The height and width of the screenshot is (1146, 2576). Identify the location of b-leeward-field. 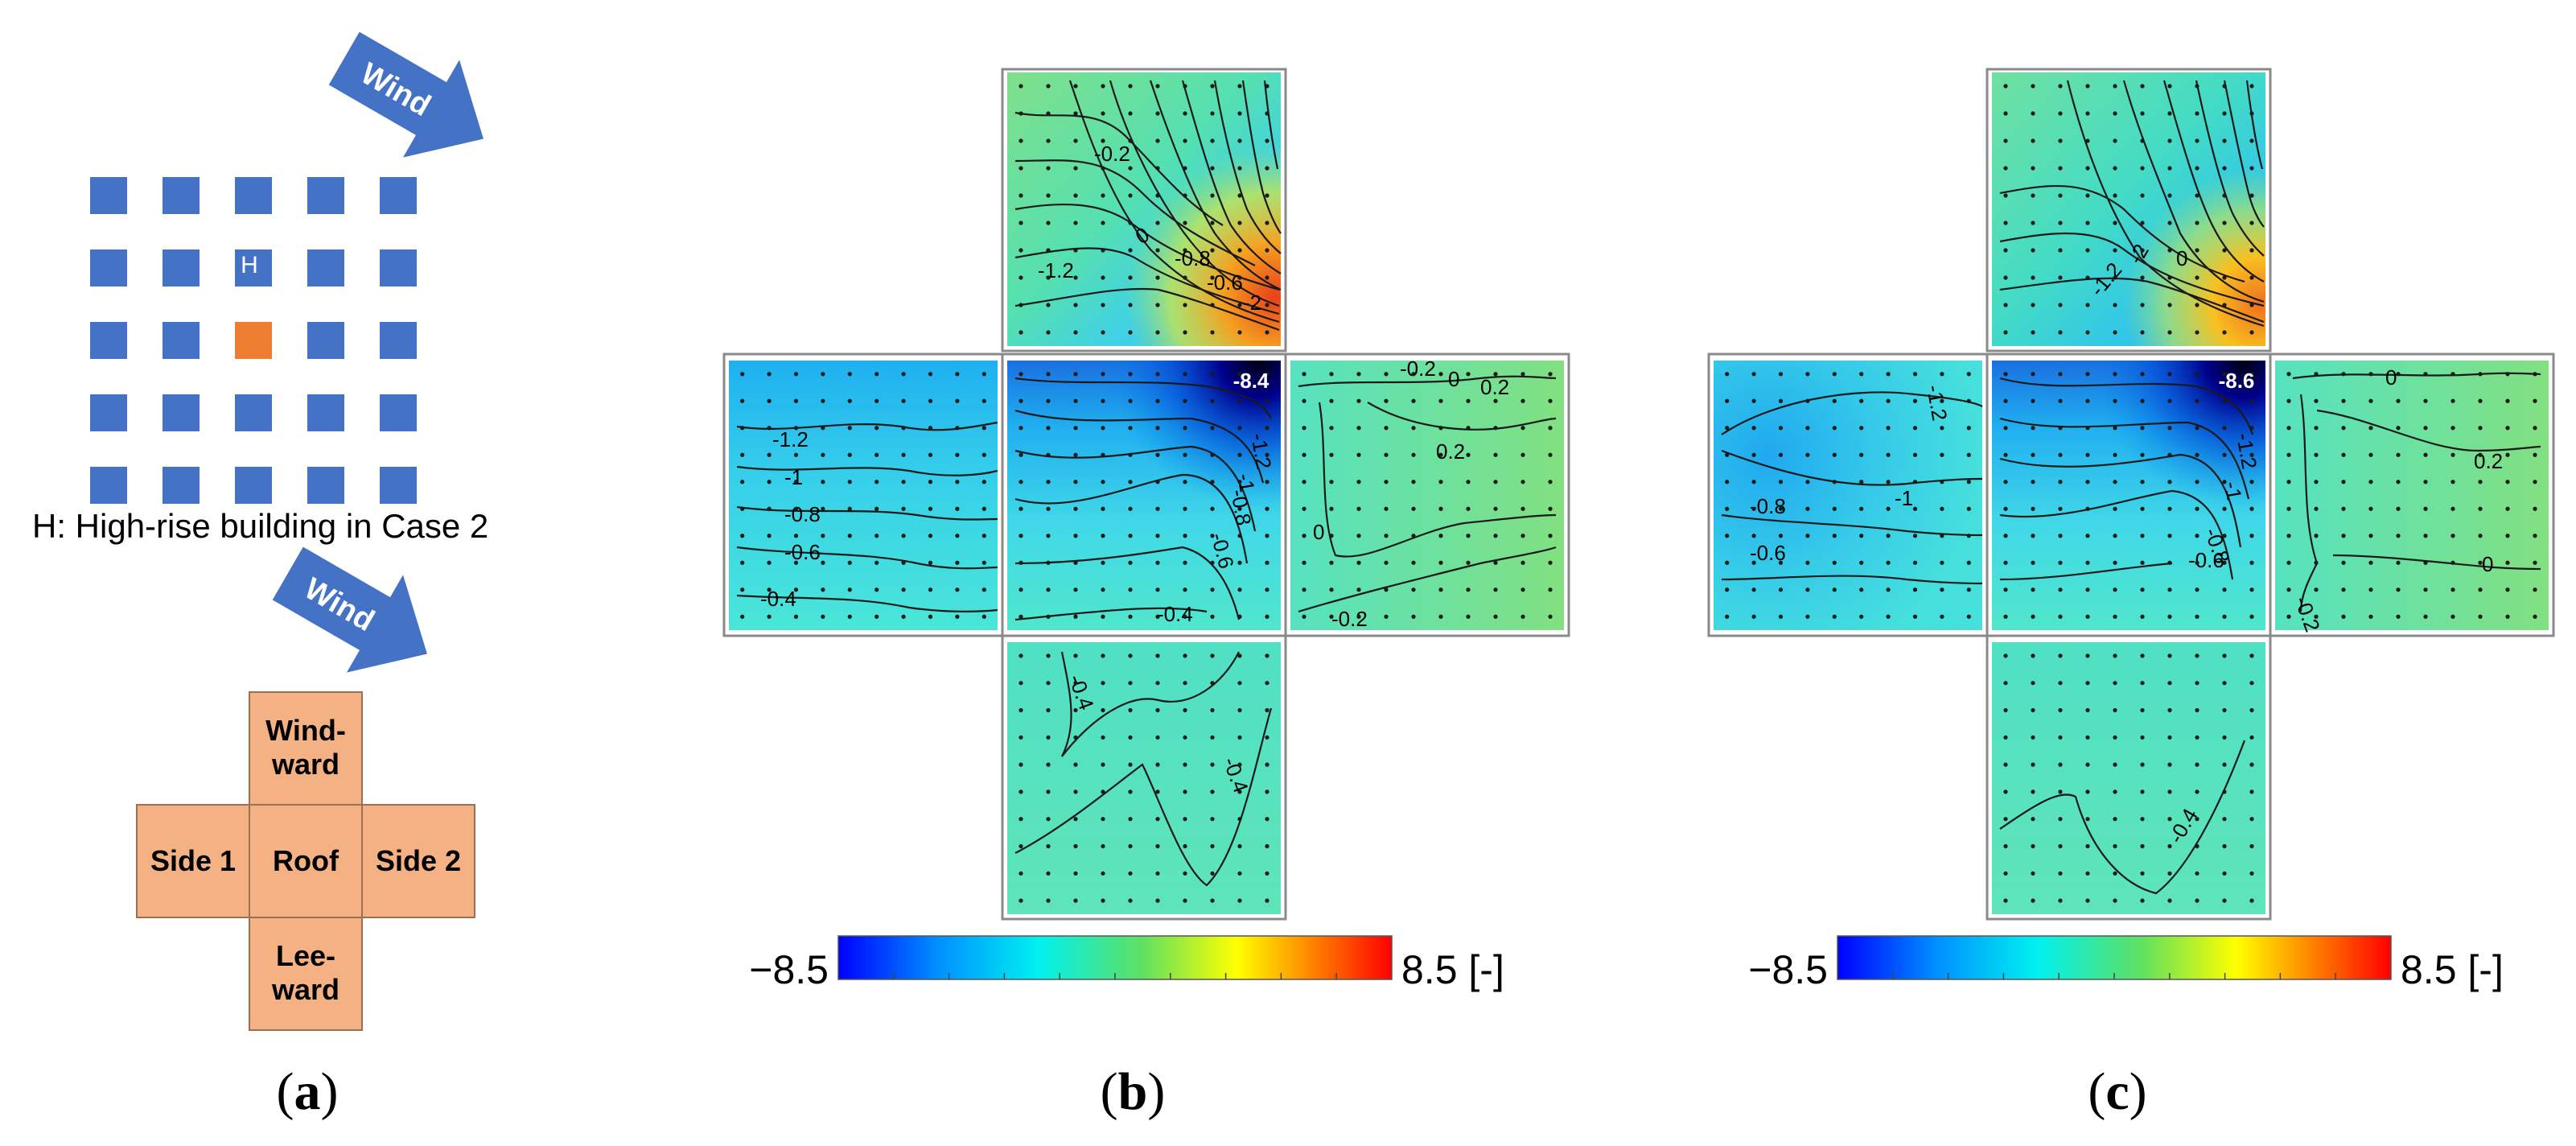
(1144, 778).